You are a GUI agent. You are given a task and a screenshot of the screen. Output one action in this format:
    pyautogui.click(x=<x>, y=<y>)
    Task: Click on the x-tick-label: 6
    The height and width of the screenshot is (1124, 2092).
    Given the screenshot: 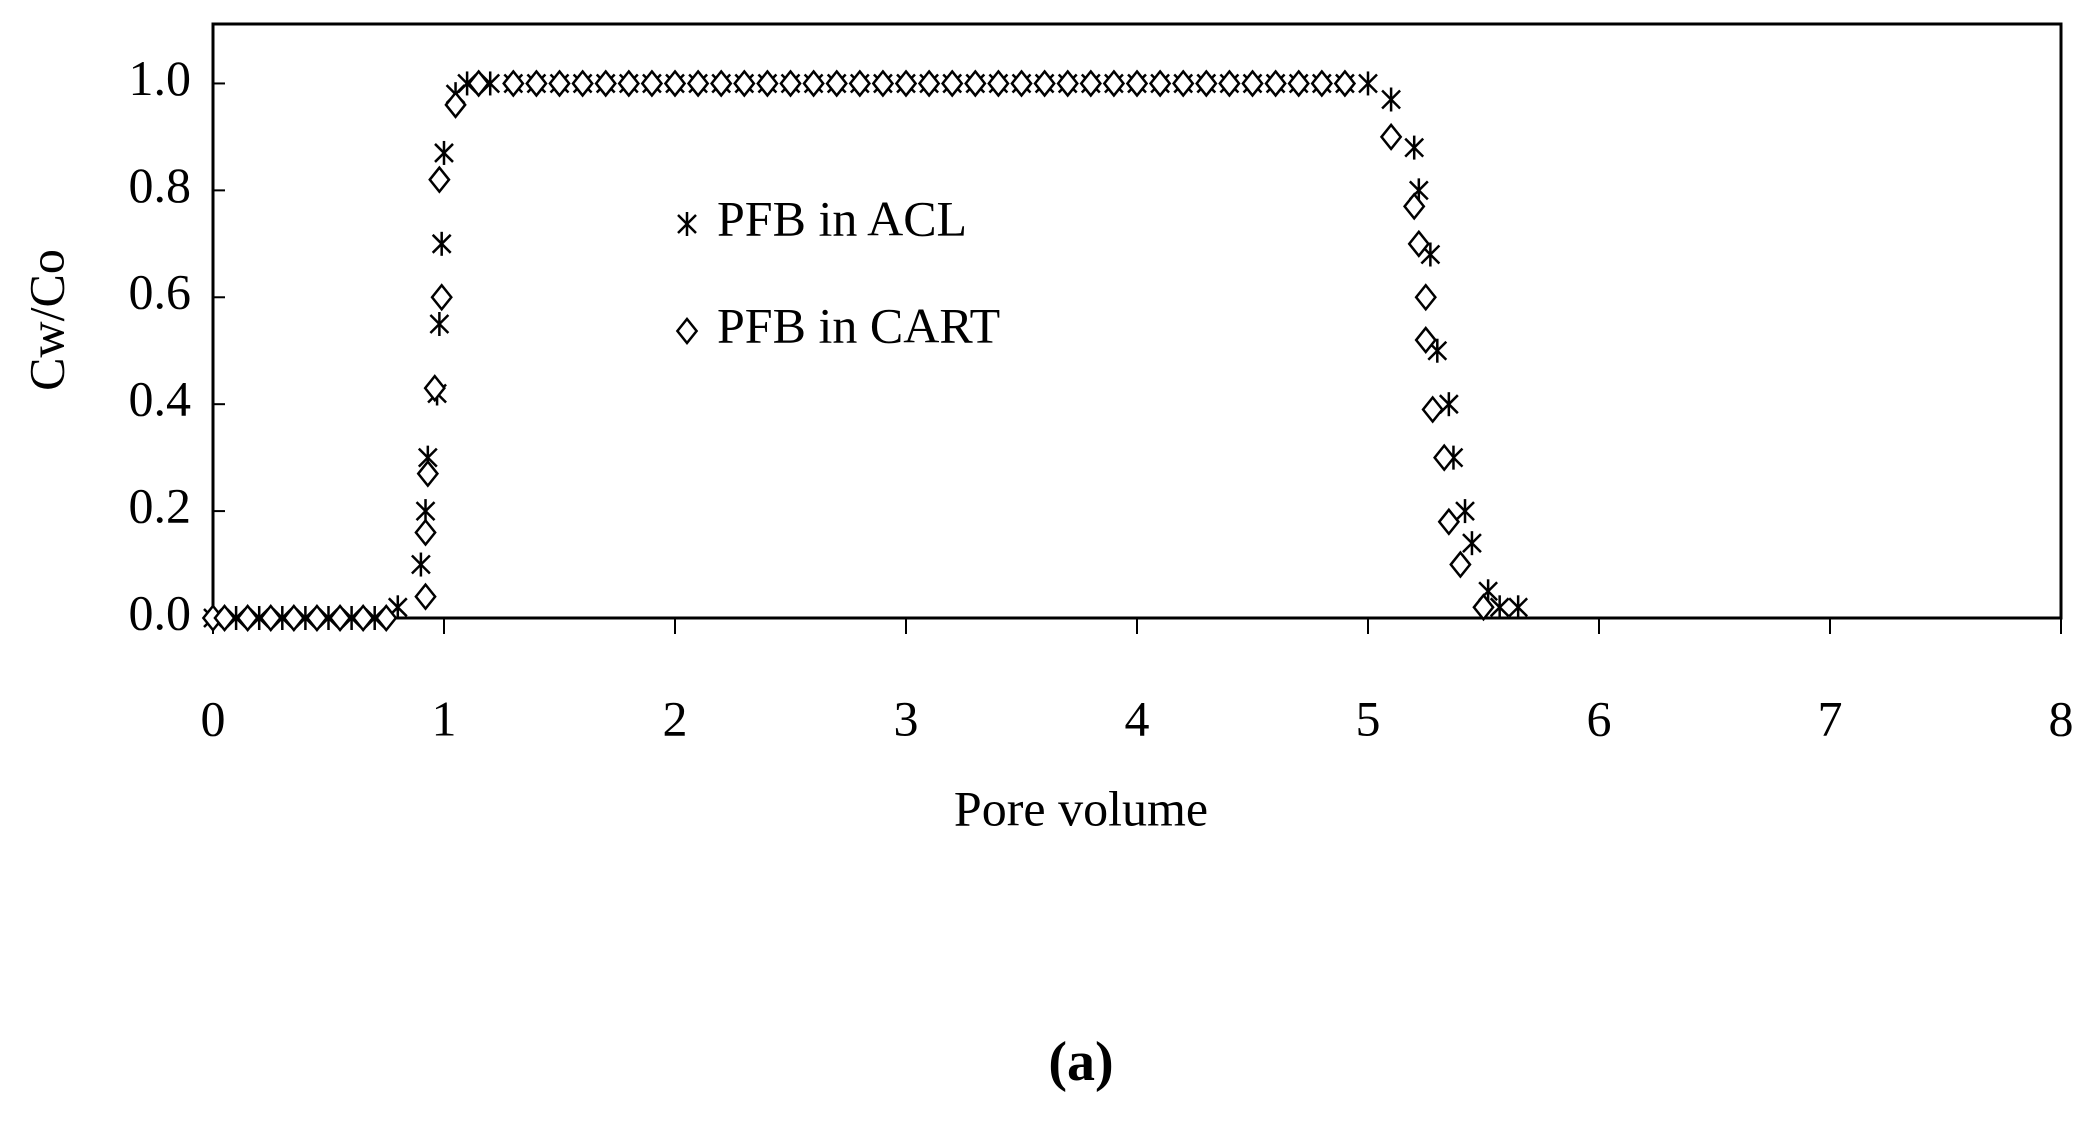 What is the action you would take?
    pyautogui.click(x=1599, y=718)
    